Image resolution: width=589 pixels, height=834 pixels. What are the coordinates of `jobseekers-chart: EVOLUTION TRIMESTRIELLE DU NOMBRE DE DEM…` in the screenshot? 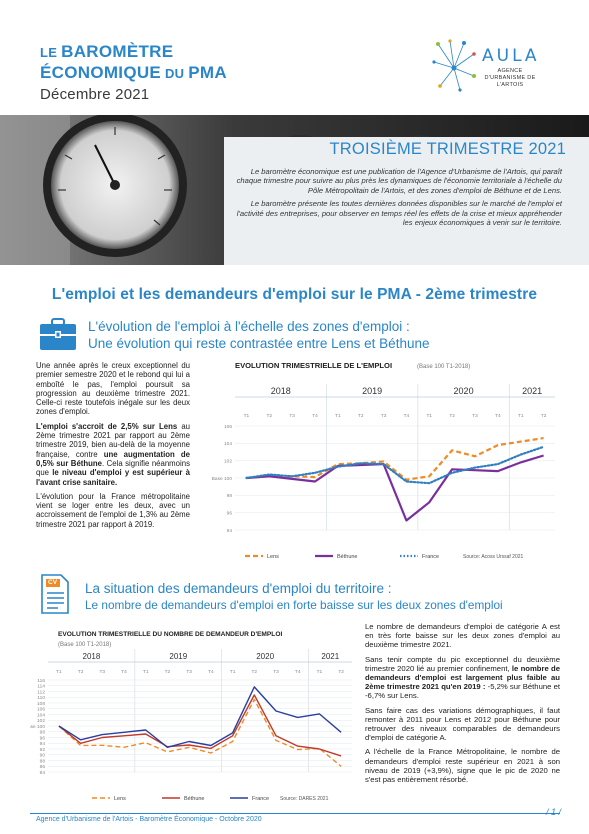 It's located at (194, 717).